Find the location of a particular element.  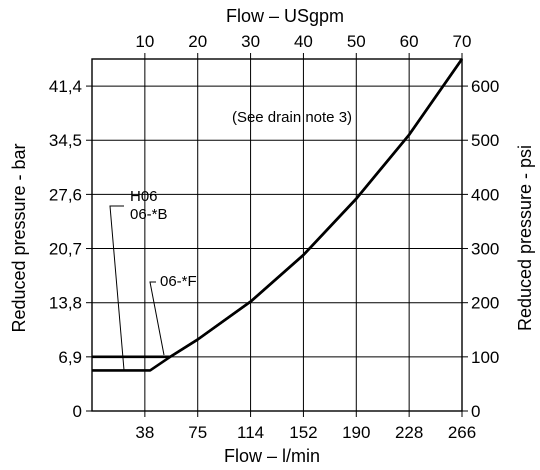

leader-line-06f is located at coordinates (157, 318).